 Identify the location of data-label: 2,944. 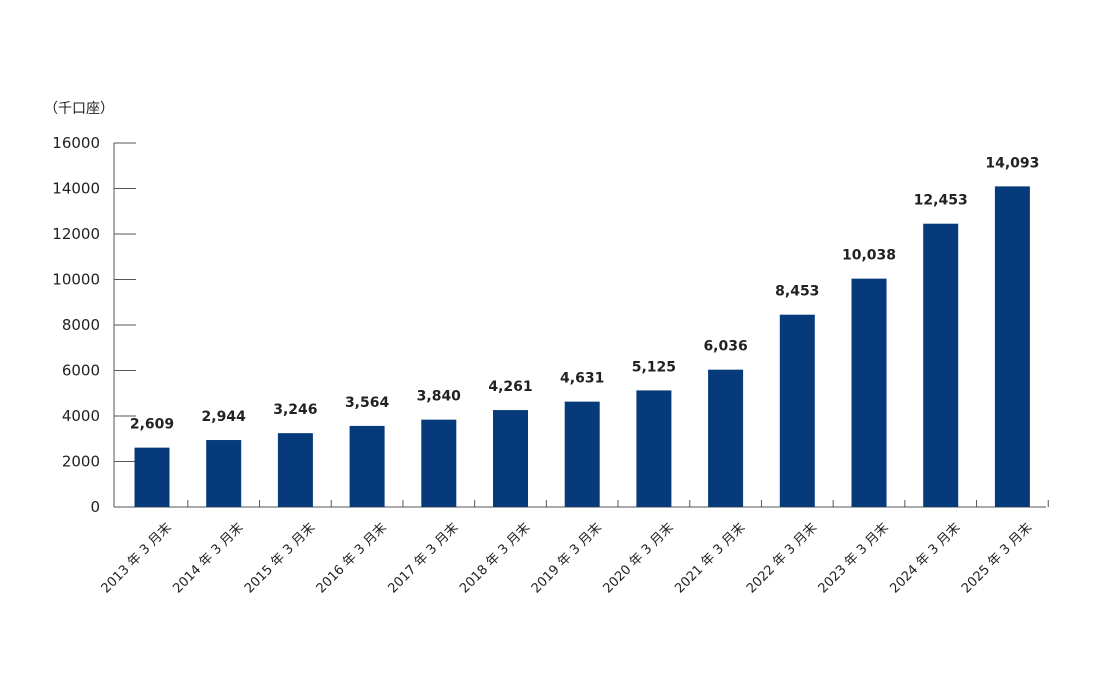
(224, 417).